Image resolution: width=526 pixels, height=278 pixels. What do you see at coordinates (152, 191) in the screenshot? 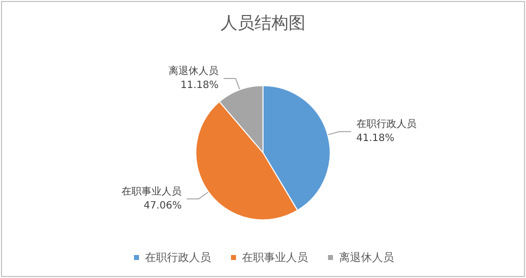
I see `slice-label: 在职事业人员` at bounding box center [152, 191].